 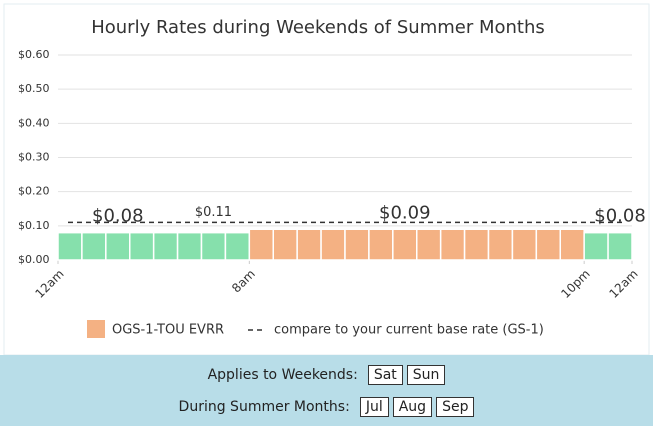 What do you see at coordinates (264, 407) in the screenshot?
I see `filter-label: During Summer Months:` at bounding box center [264, 407].